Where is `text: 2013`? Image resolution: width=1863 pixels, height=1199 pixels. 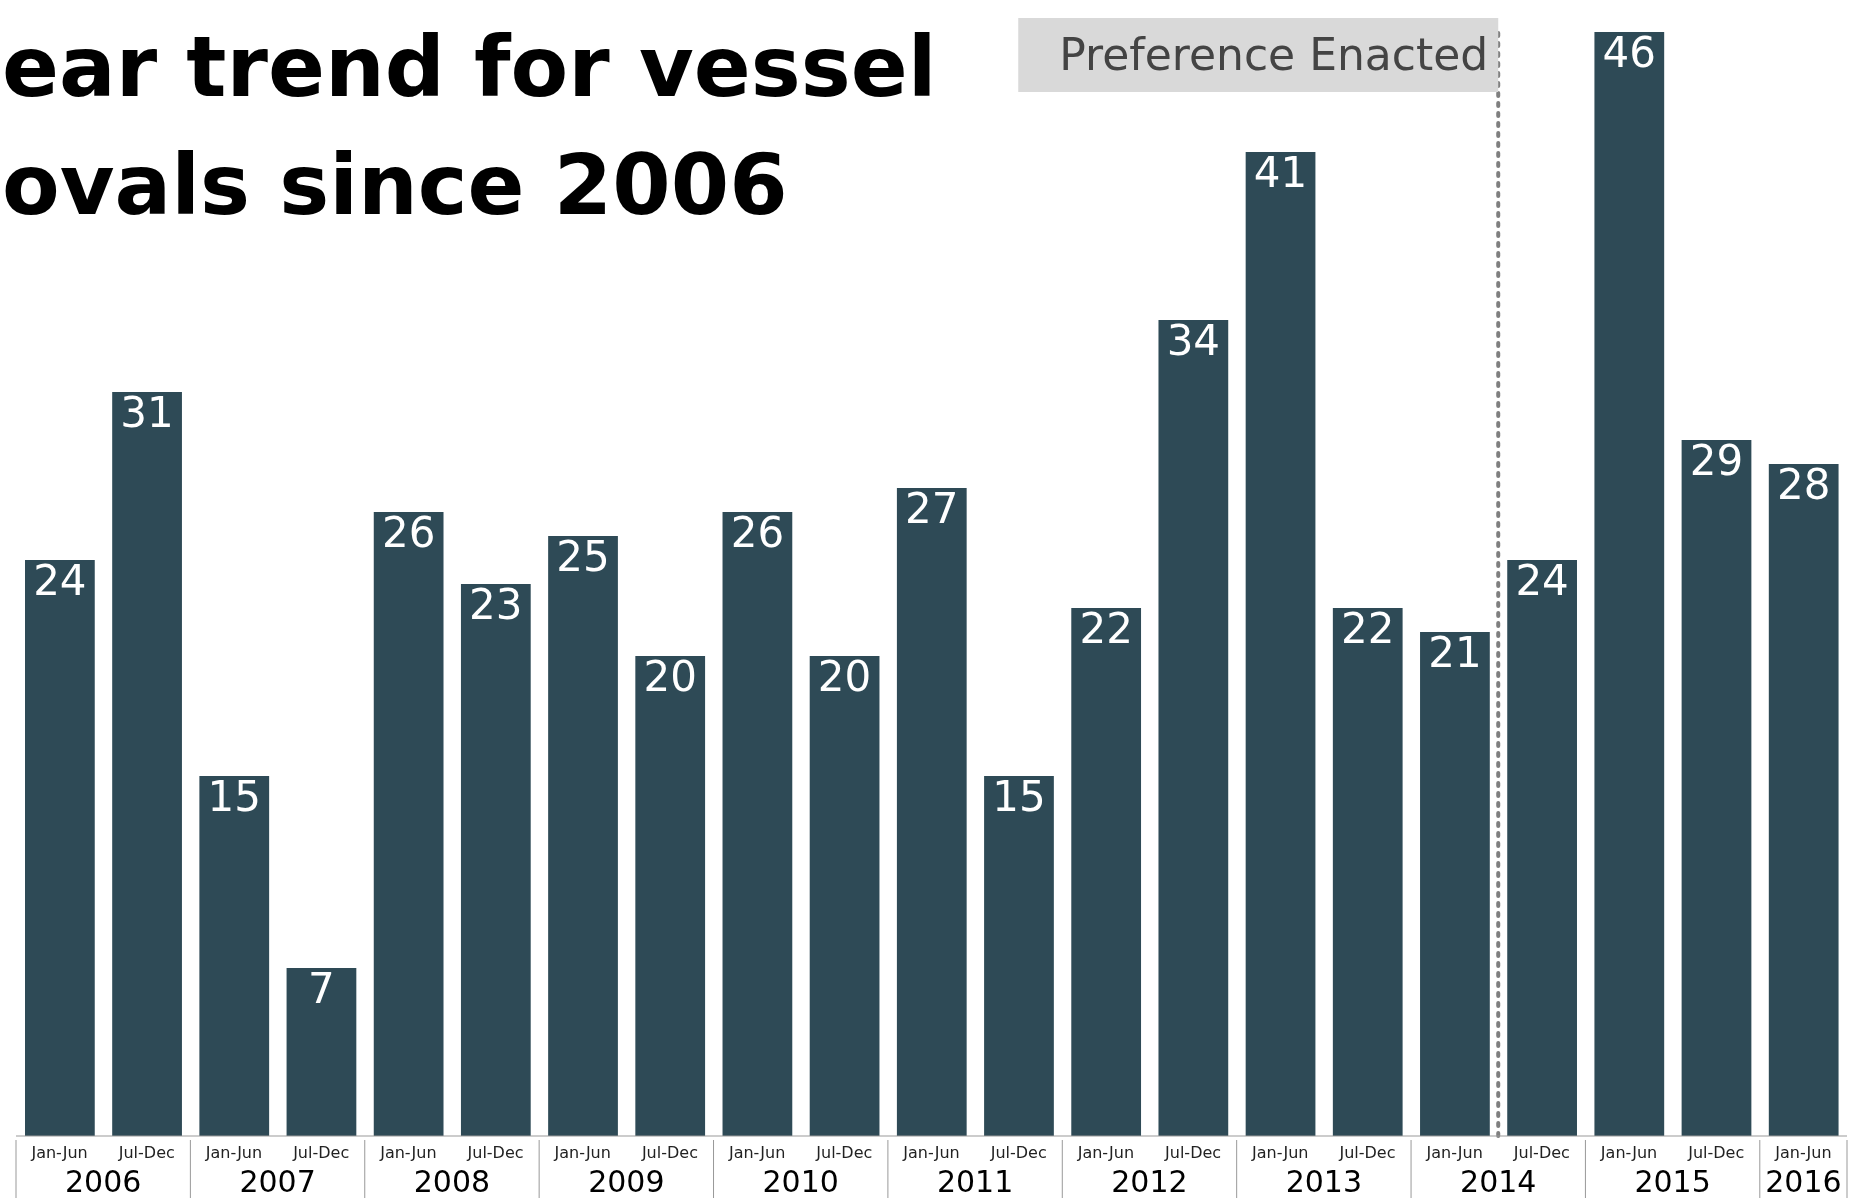 text: 2013 is located at coordinates (1324, 1181).